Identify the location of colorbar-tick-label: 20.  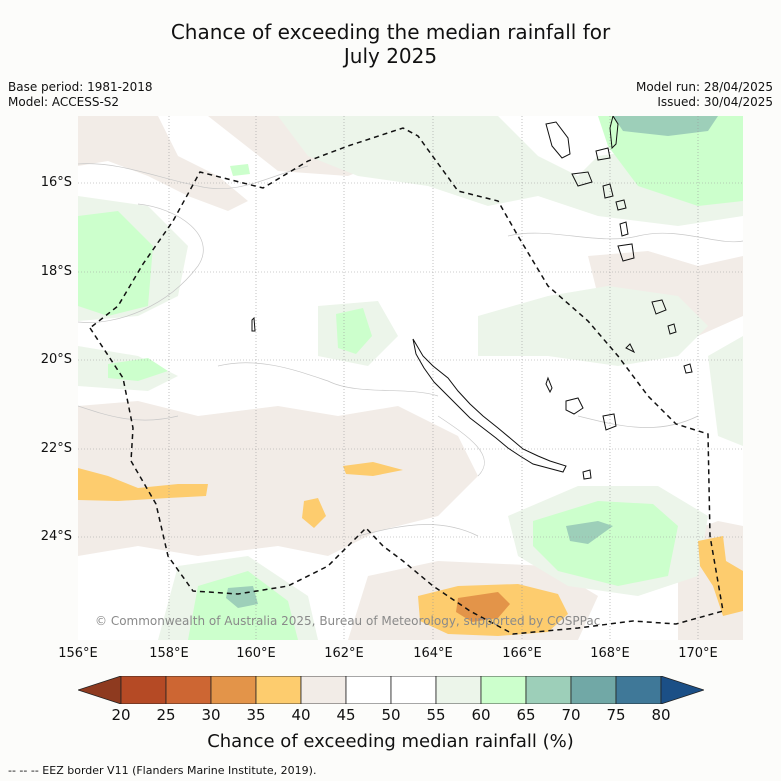
(121, 715).